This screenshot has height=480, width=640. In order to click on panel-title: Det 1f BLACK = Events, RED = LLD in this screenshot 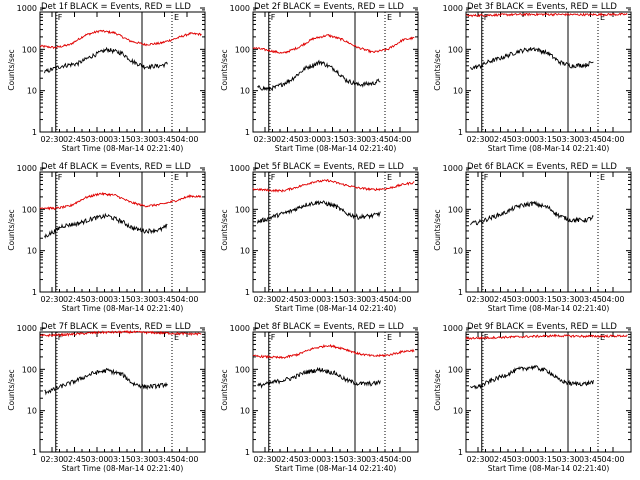, I will do `click(116, 7)`.